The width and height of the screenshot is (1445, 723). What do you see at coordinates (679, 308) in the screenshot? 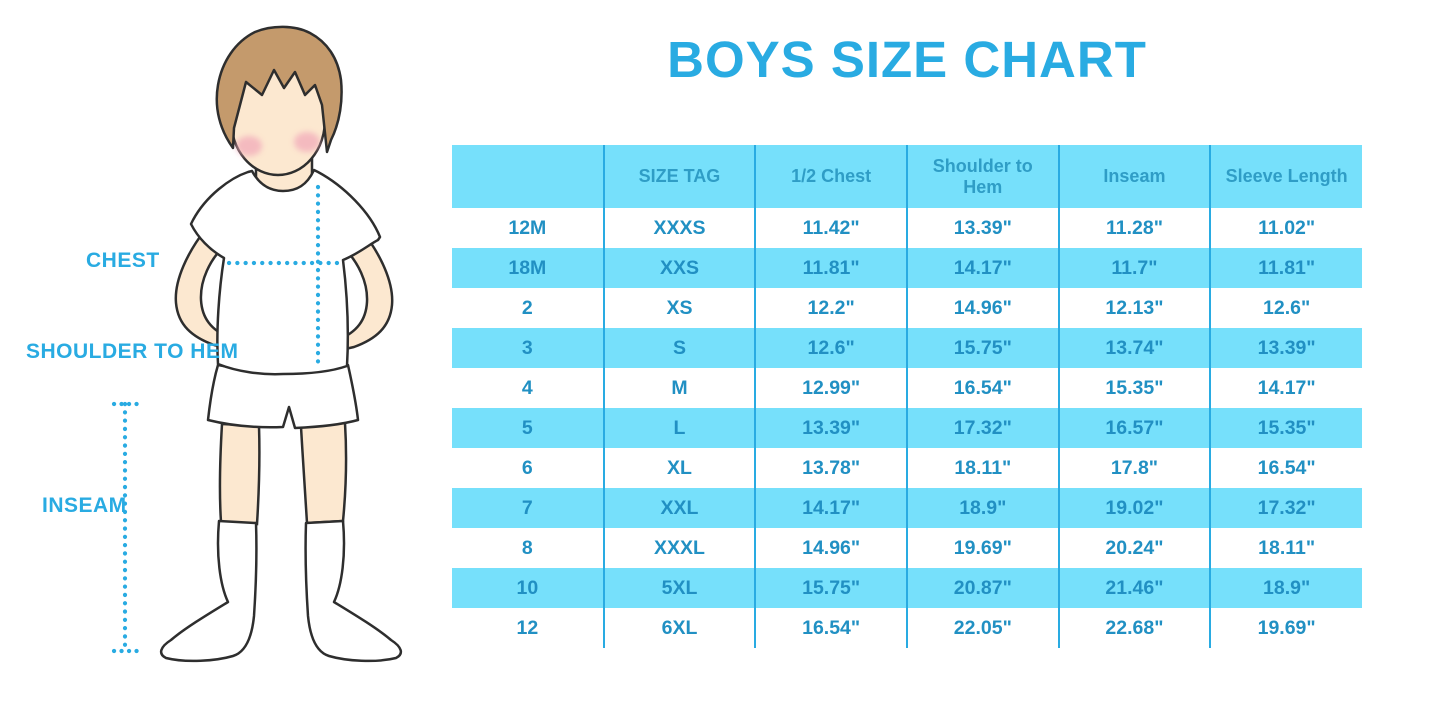
I see `measurement-cell: XS` at bounding box center [679, 308].